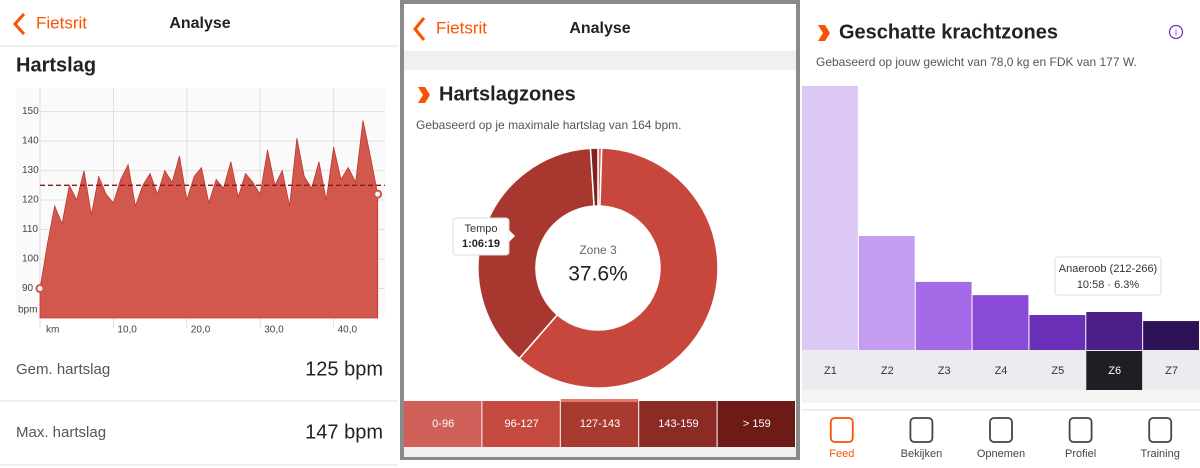 This screenshot has height=468, width=1200. Describe the element at coordinates (480, 229) in the screenshot. I see `tooltip-name: Tempo` at that location.